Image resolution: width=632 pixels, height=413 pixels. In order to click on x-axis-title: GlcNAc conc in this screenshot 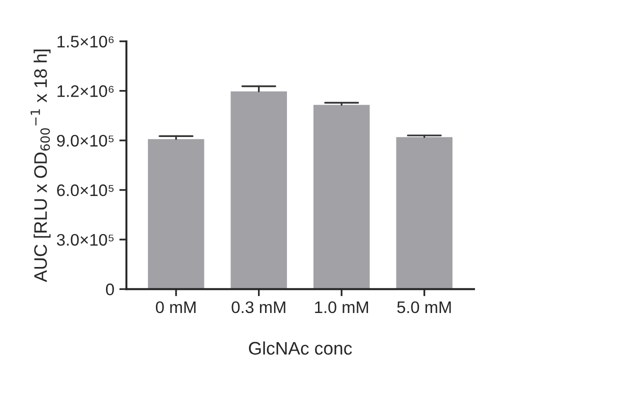, I will do `click(300, 348)`.